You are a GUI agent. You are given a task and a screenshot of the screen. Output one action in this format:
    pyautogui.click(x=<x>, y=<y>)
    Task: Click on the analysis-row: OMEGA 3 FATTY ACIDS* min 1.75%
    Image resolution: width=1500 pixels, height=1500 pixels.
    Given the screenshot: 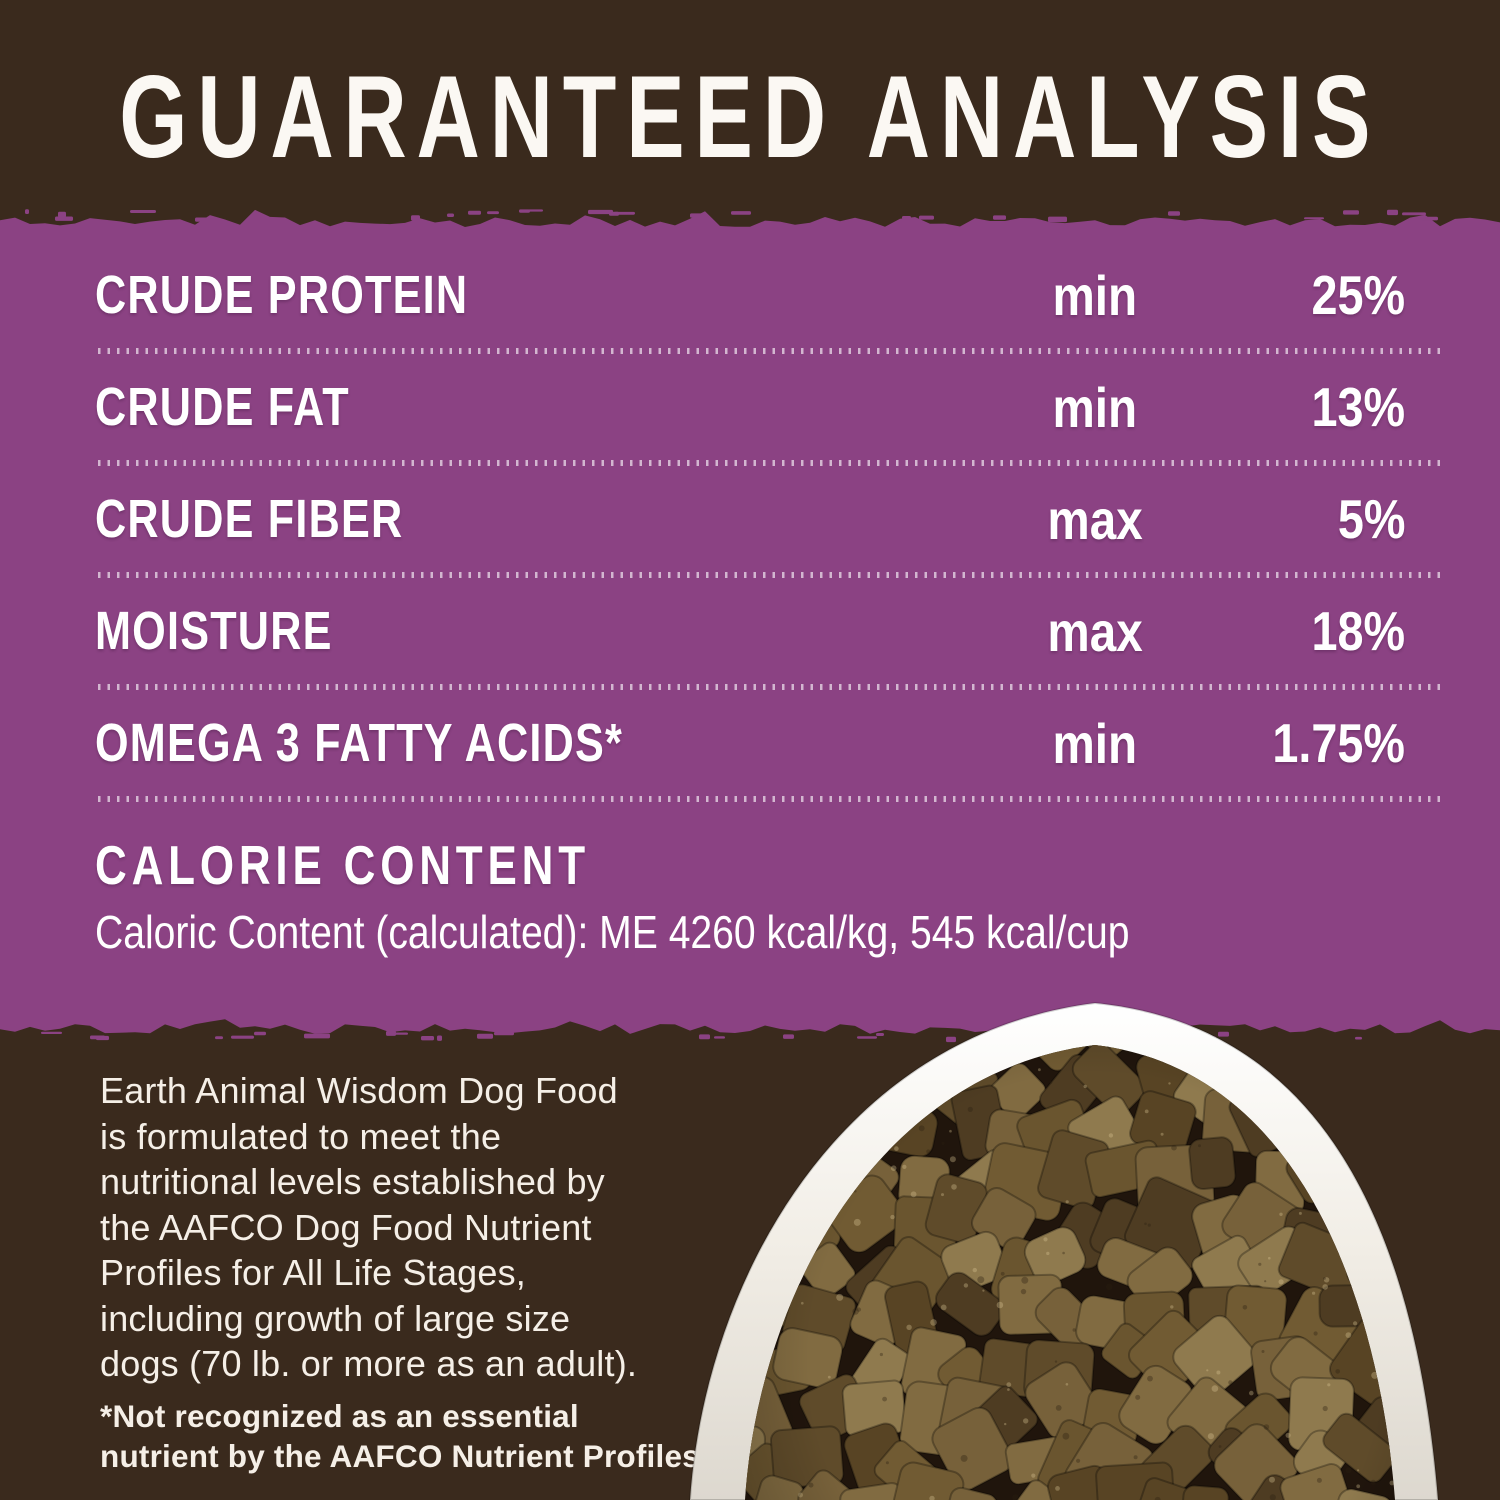 What is the action you would take?
    pyautogui.click(x=750, y=743)
    